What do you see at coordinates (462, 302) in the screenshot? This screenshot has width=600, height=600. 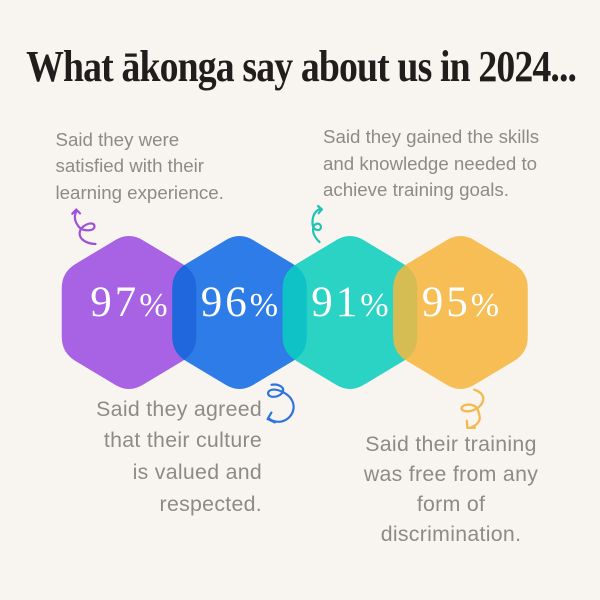 I see `svg-text: 95%` at bounding box center [462, 302].